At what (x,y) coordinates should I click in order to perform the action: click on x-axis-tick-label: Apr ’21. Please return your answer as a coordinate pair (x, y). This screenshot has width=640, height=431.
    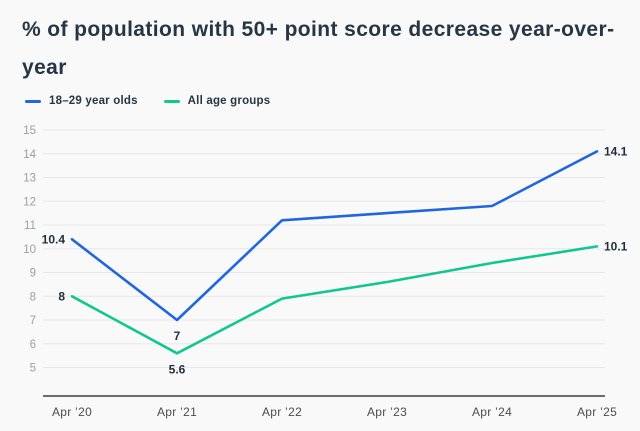
    Looking at the image, I should click on (177, 412).